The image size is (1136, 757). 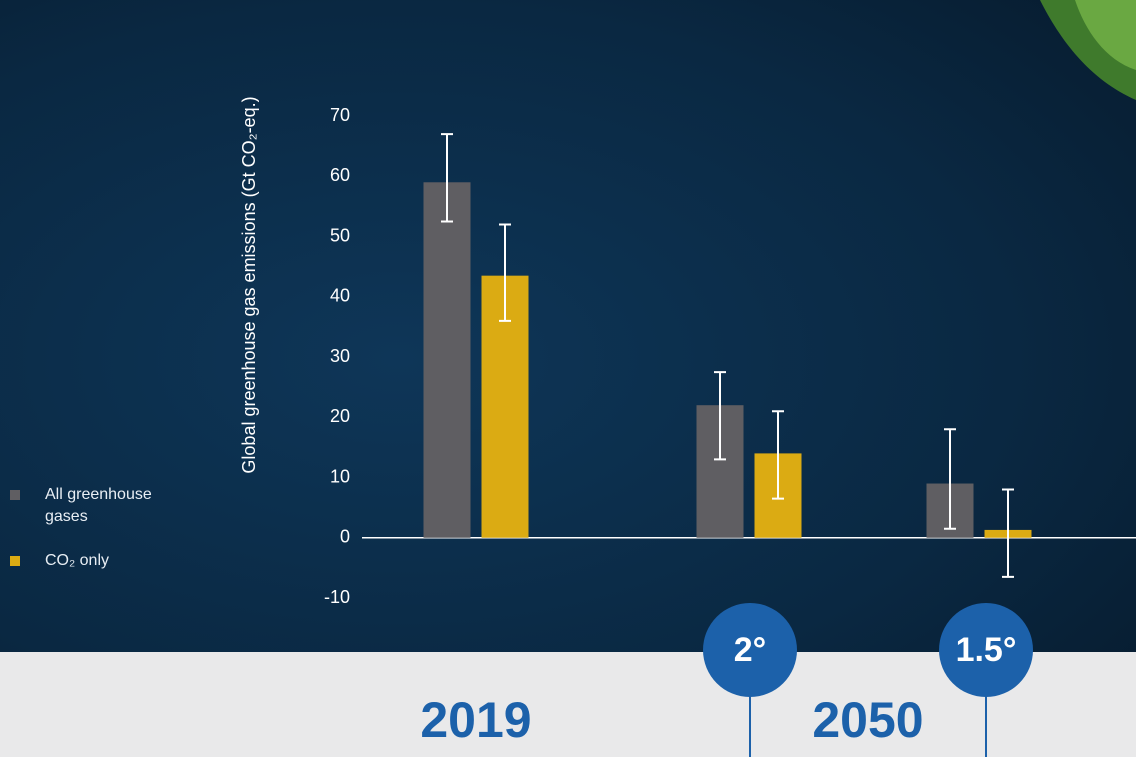 I want to click on tree-highlight, so click(x=1105, y=35).